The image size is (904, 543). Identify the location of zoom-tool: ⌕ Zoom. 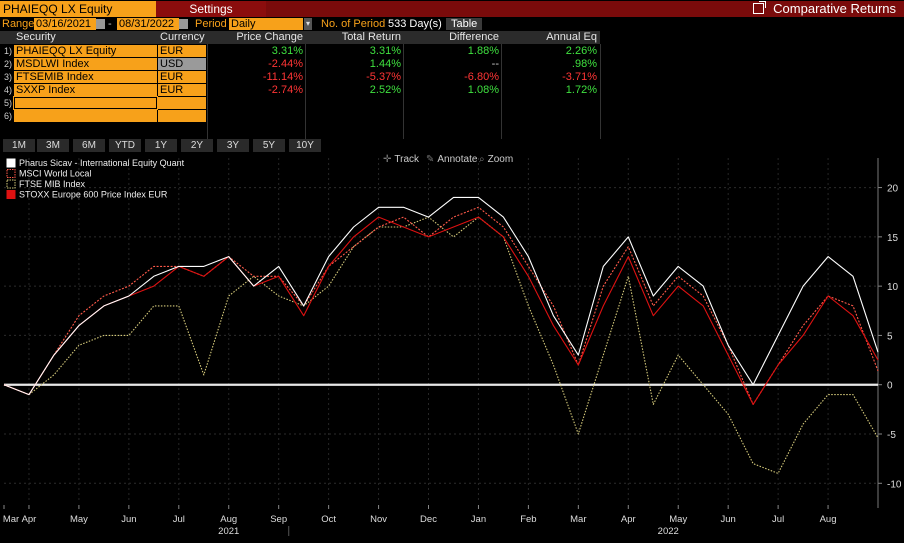
(496, 160).